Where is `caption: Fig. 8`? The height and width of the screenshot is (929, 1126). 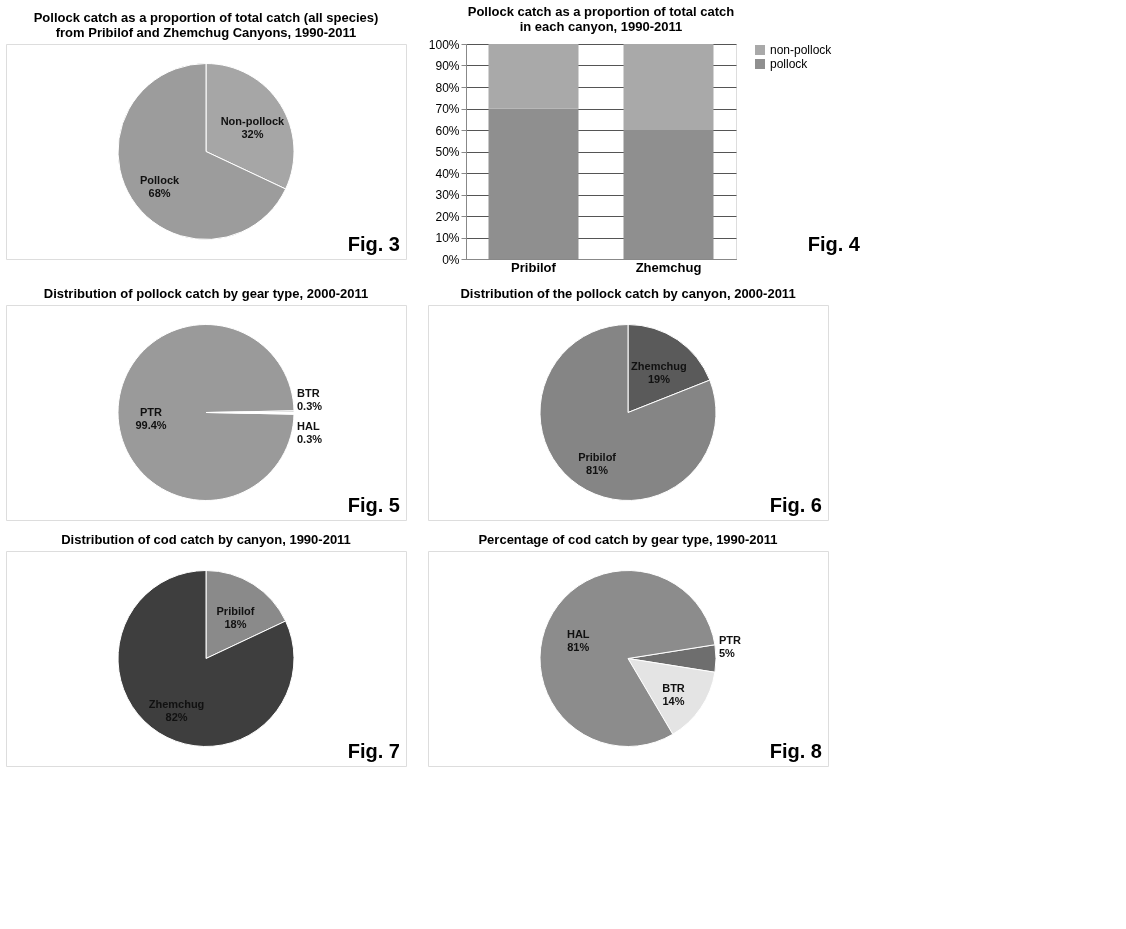
caption: Fig. 8 is located at coordinates (795, 751).